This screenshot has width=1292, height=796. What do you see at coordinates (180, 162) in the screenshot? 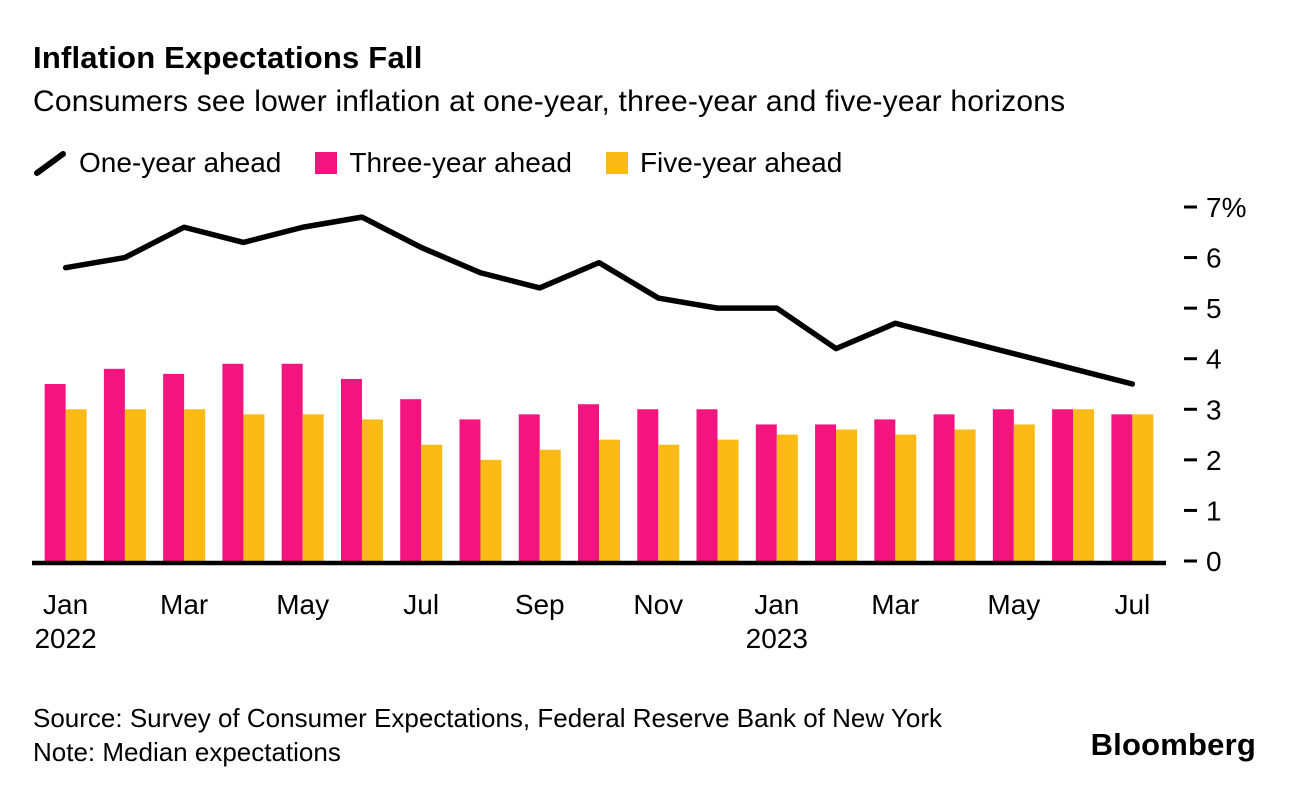
I see `legend-label-one-year: One-year ahead` at bounding box center [180, 162].